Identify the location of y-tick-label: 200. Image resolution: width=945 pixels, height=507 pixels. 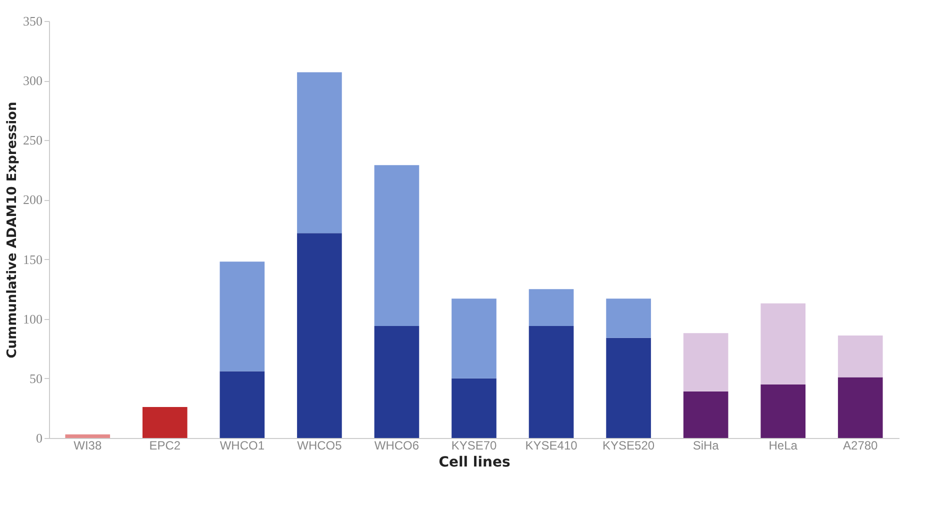
(32, 200).